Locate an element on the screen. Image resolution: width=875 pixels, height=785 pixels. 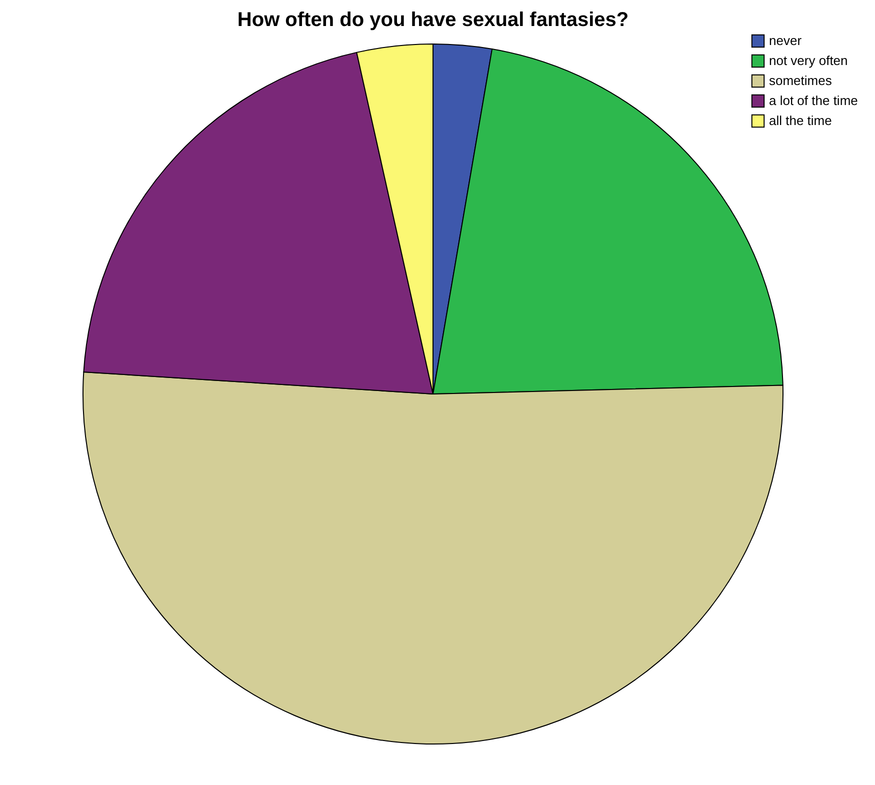
chart-title: How often do you have sexual fantasies? is located at coordinates (433, 20).